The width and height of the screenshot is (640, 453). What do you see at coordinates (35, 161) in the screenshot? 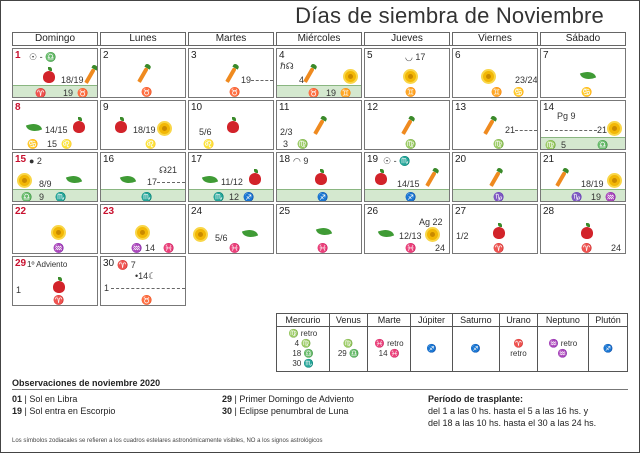
I see `cell-text: ● 2` at bounding box center [35, 161].